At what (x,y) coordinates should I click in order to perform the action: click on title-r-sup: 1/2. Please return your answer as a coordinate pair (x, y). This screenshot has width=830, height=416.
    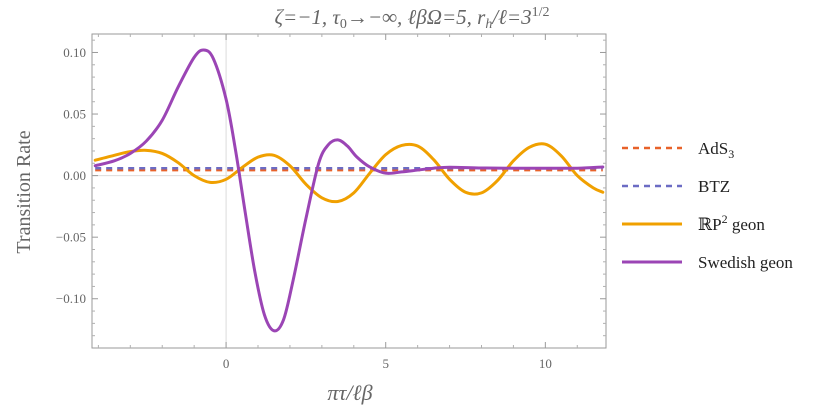
    Looking at the image, I should click on (541, 12).